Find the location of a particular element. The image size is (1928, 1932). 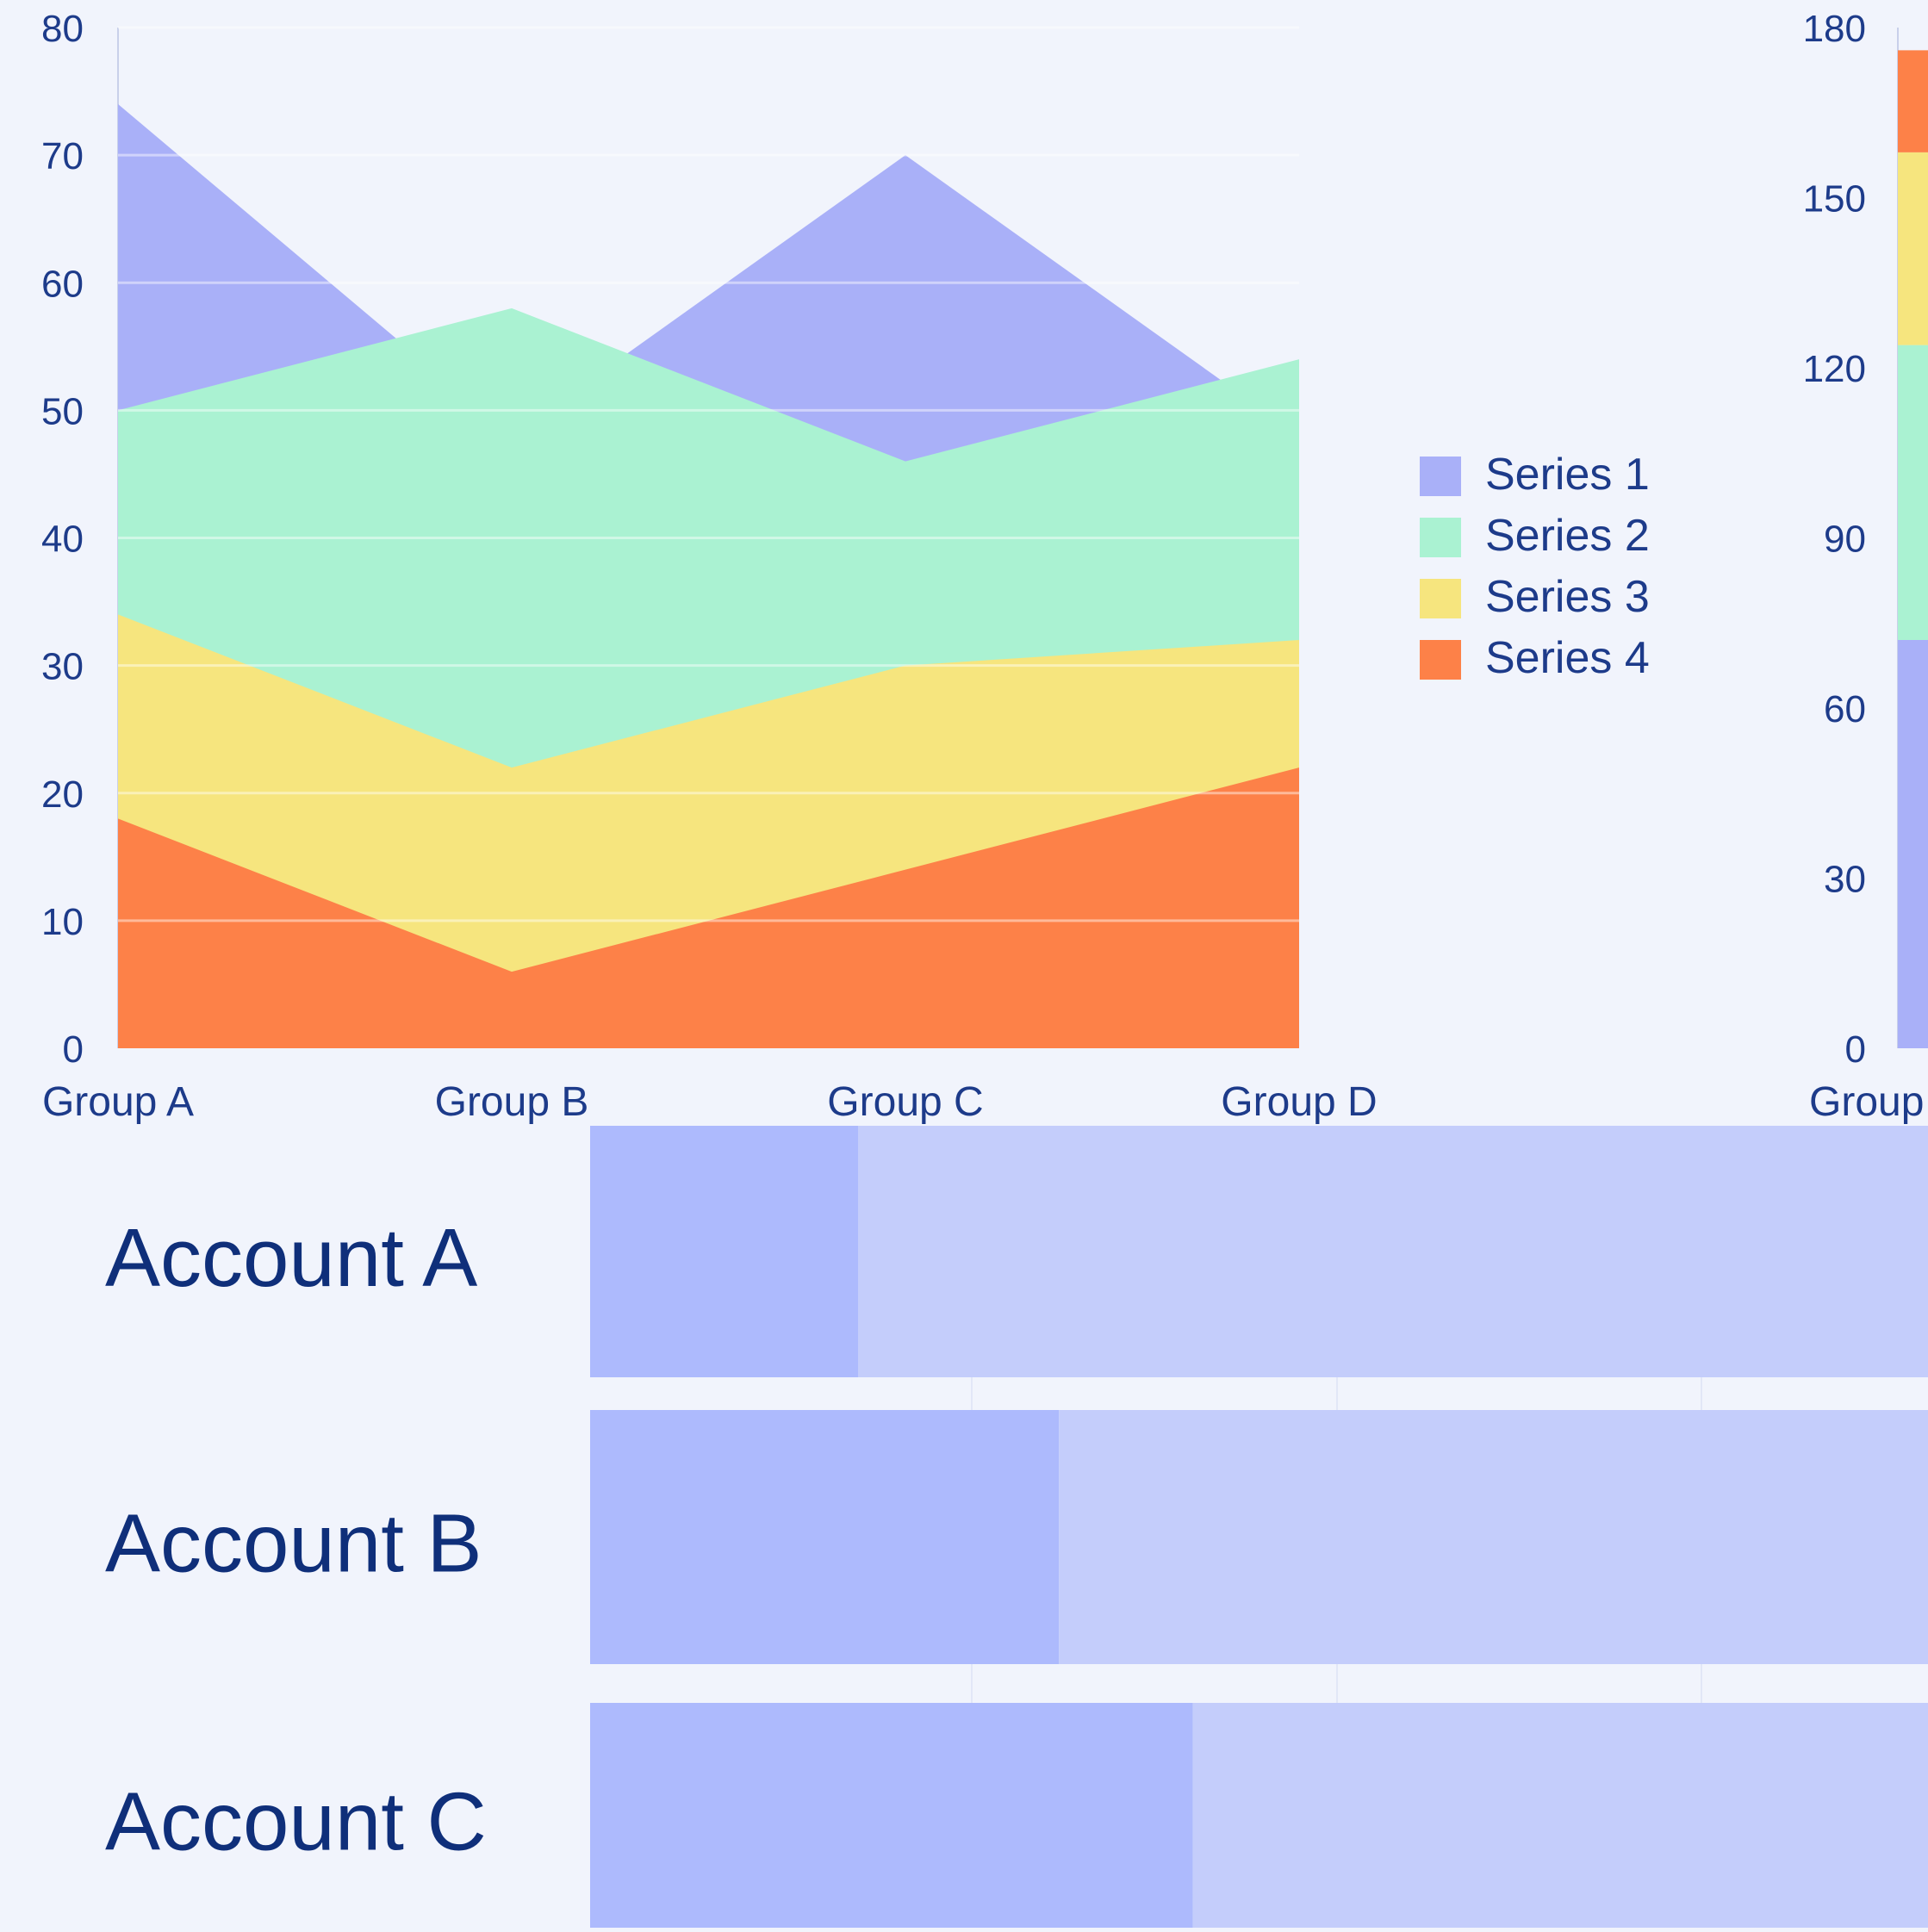

category-label: Account B is located at coordinates (293, 1544).